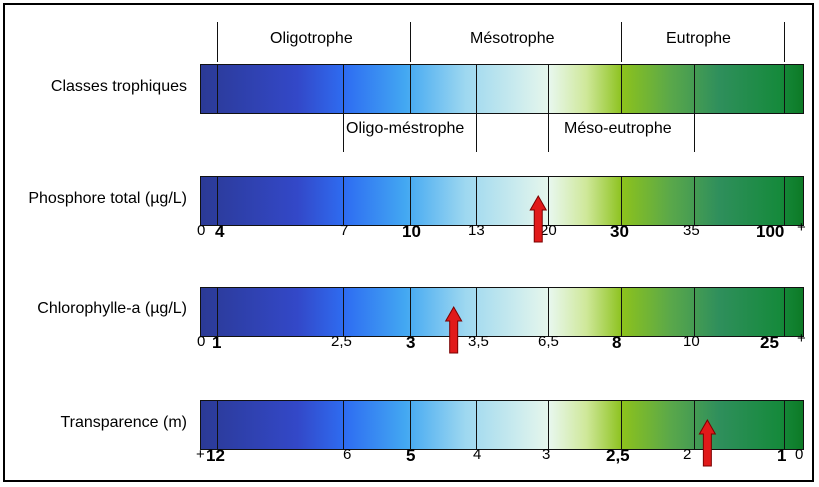 This screenshot has height=487, width=819. I want to click on tick-label: 20, so click(548, 230).